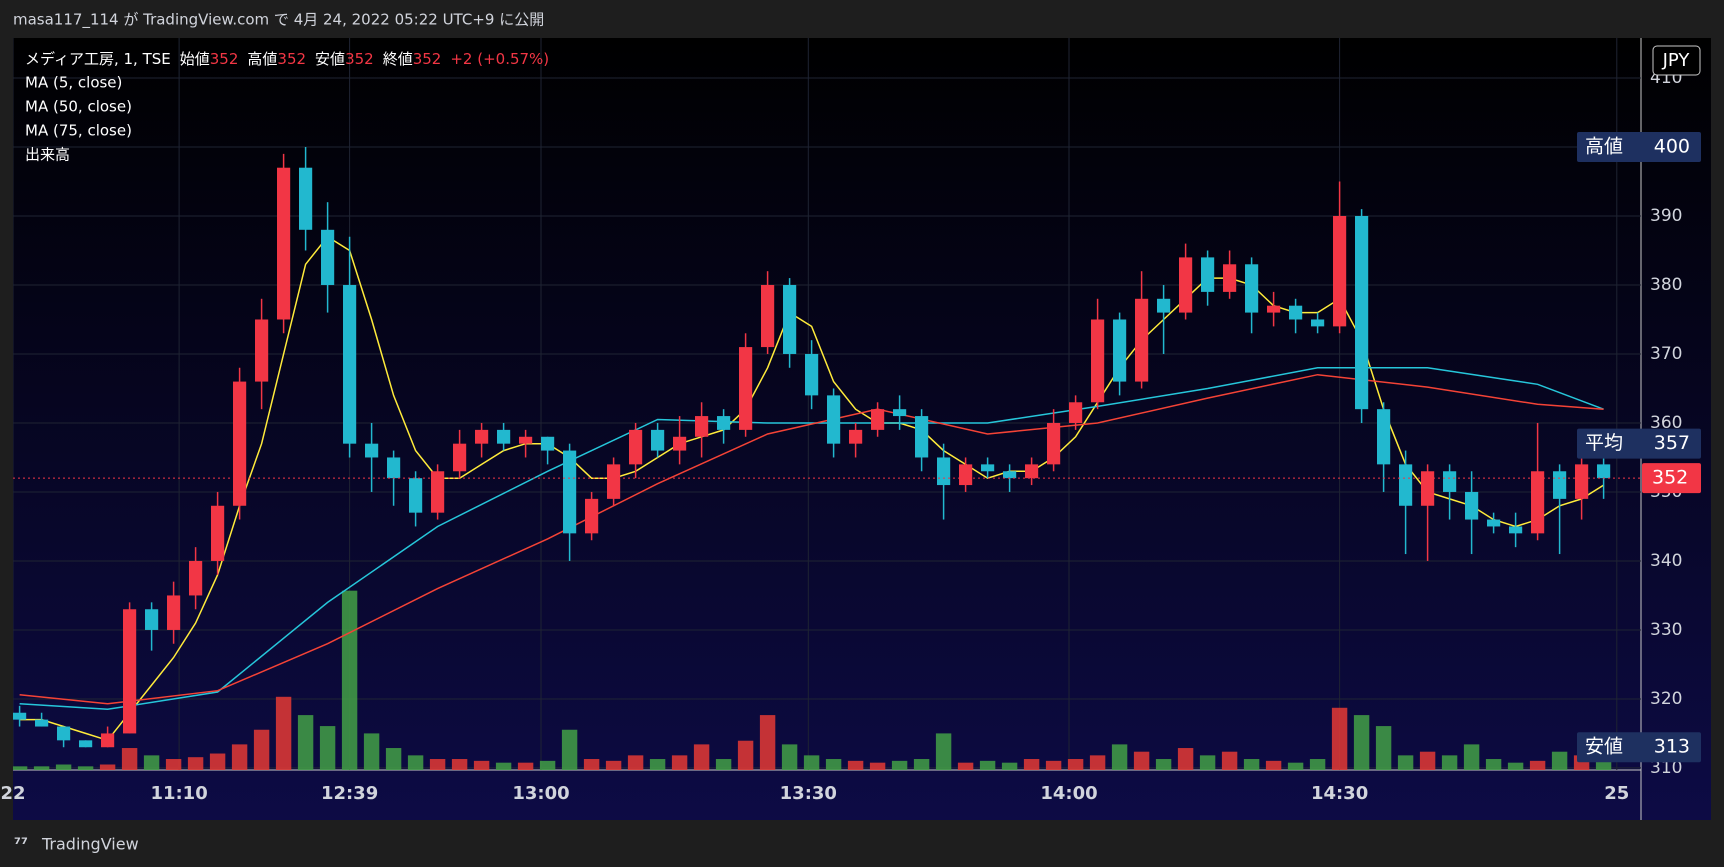 The image size is (1724, 867). I want to click on x-tick-label: 14:00, so click(1068, 793).